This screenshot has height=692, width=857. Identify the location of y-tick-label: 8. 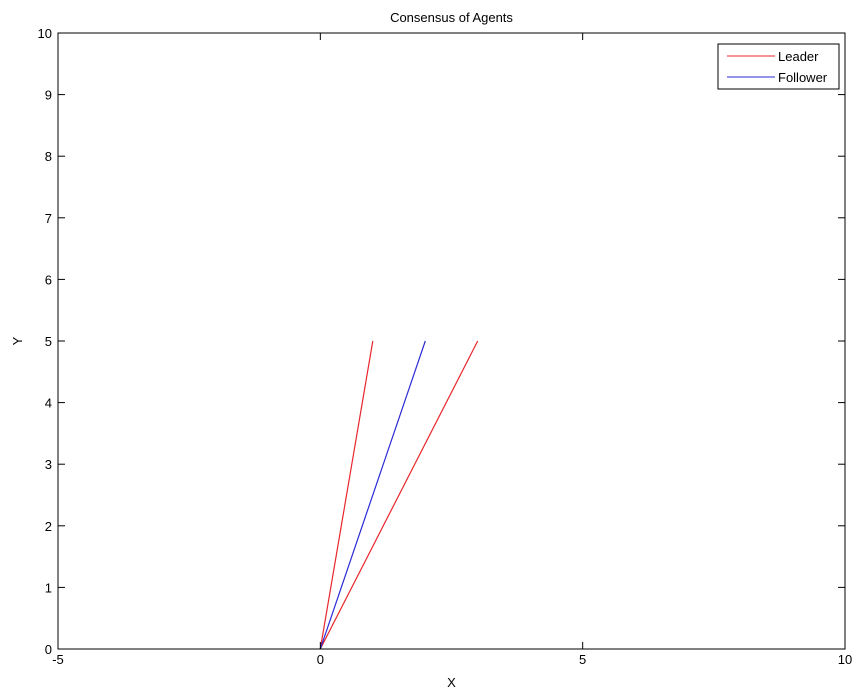
(48, 156).